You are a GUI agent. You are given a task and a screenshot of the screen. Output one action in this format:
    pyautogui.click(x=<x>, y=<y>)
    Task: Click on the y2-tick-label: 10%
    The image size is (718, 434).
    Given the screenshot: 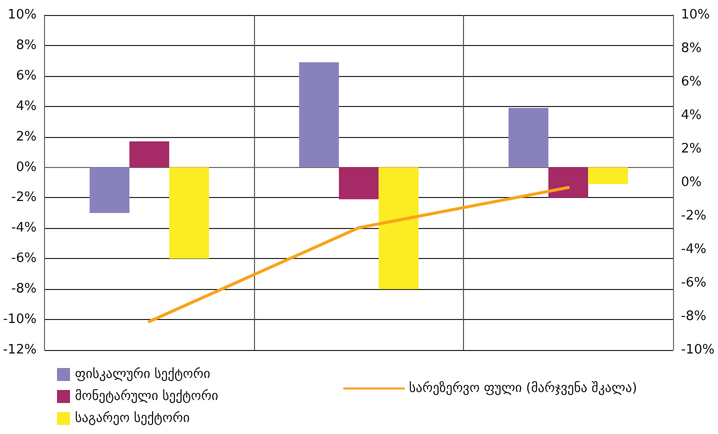 What is the action you would take?
    pyautogui.click(x=695, y=15)
    